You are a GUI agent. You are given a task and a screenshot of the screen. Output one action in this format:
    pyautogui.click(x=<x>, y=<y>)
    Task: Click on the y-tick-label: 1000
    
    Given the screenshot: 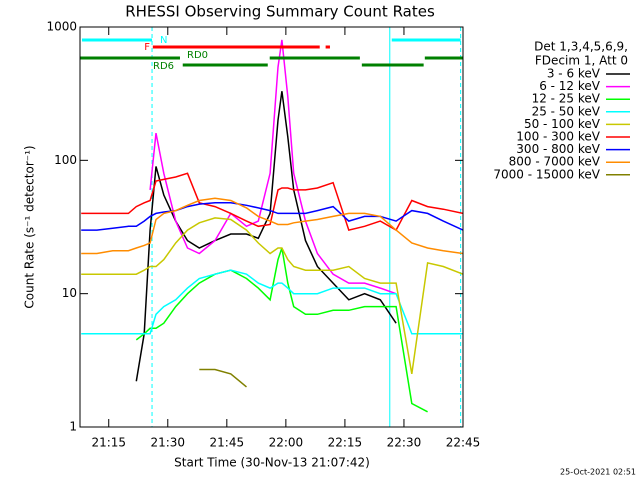 What is the action you would take?
    pyautogui.click(x=61, y=27)
    